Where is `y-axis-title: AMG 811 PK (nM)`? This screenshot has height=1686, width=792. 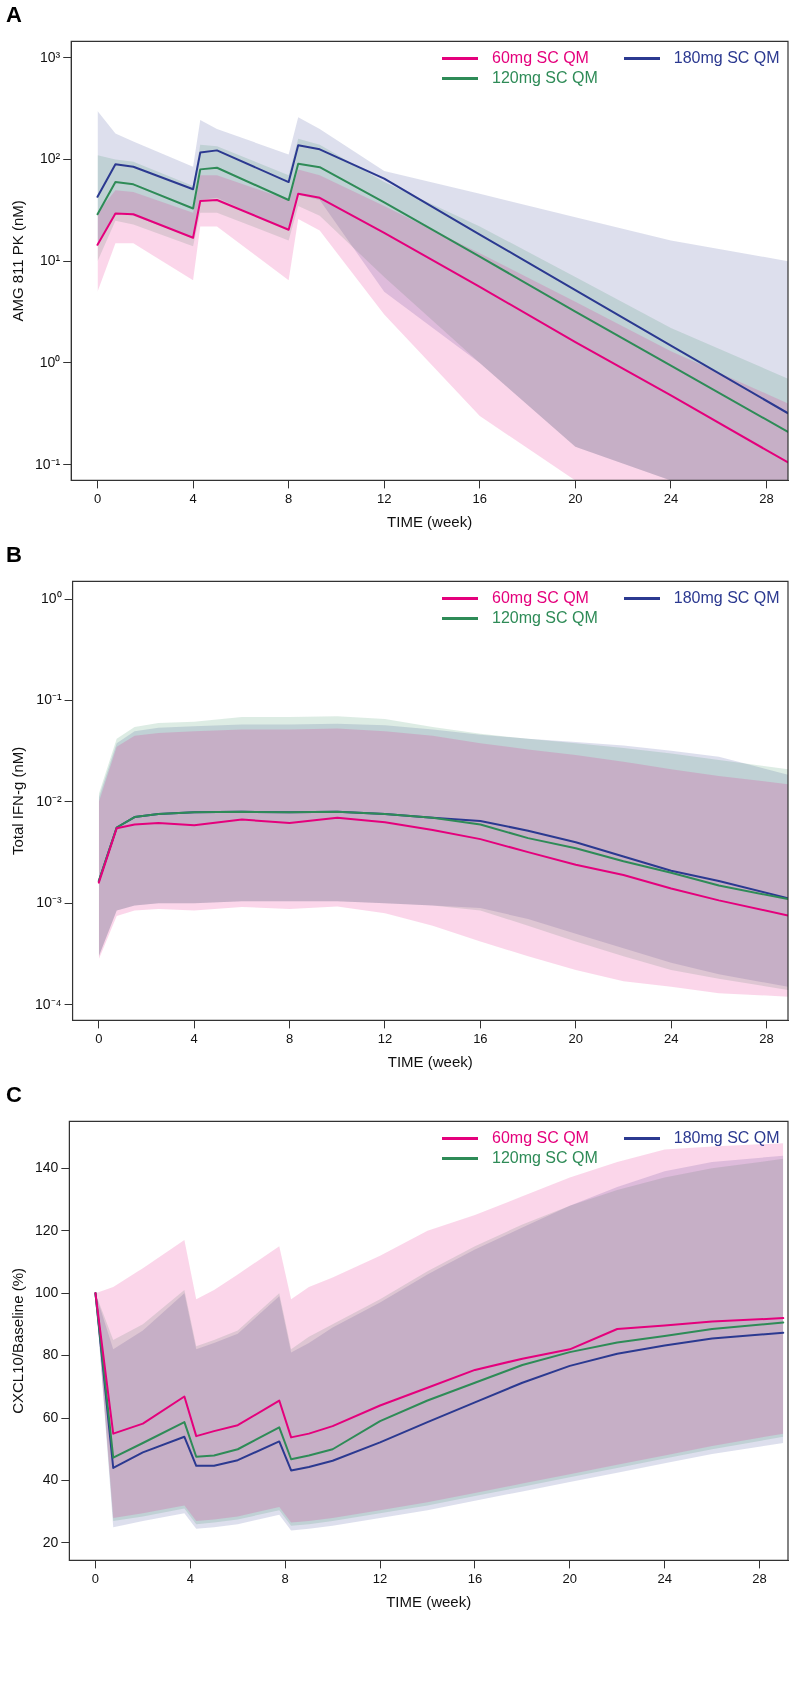
y-axis-title: AMG 811 PK (nM) is located at coordinates (18, 261).